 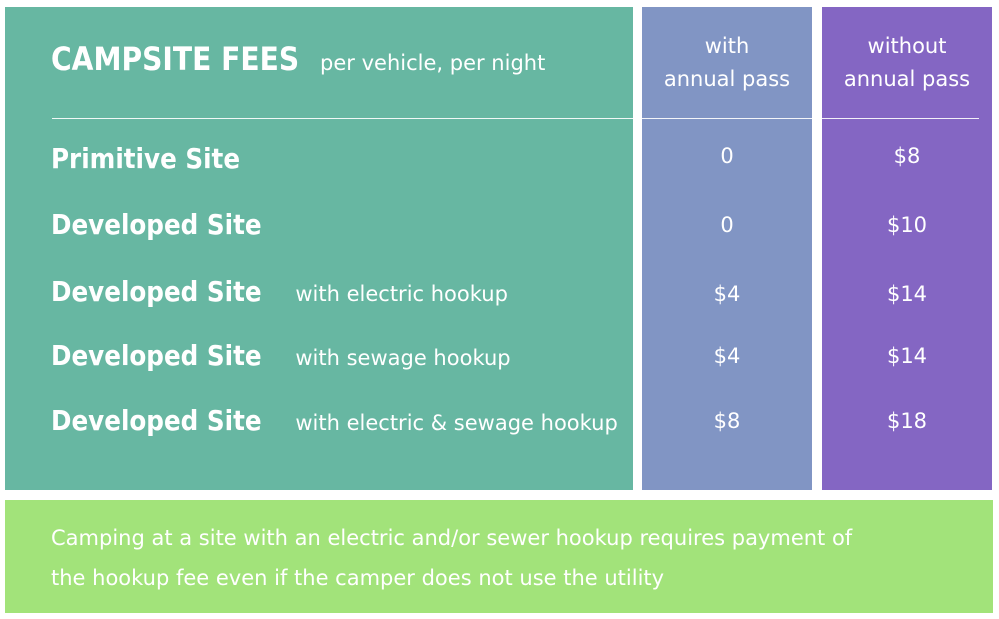 I want to click on column-header-without-line1: without, so click(x=907, y=46).